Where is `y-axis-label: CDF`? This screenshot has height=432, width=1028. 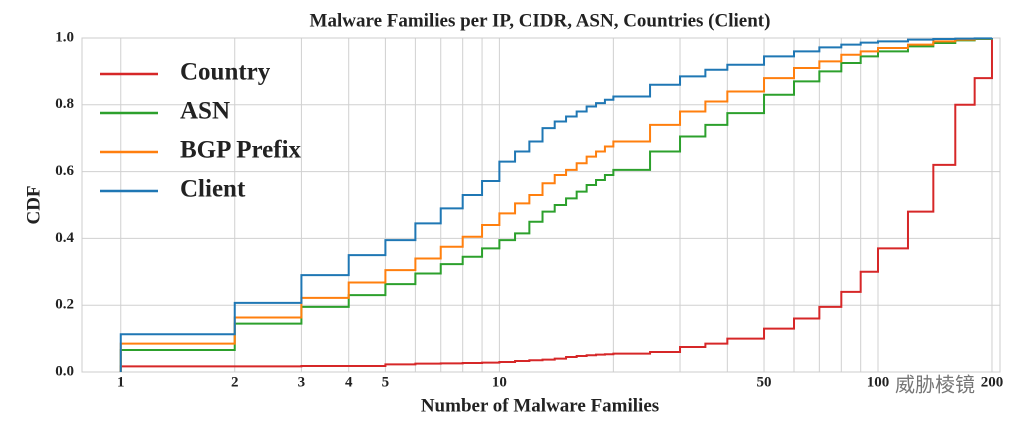 y-axis-label: CDF is located at coordinates (33, 204).